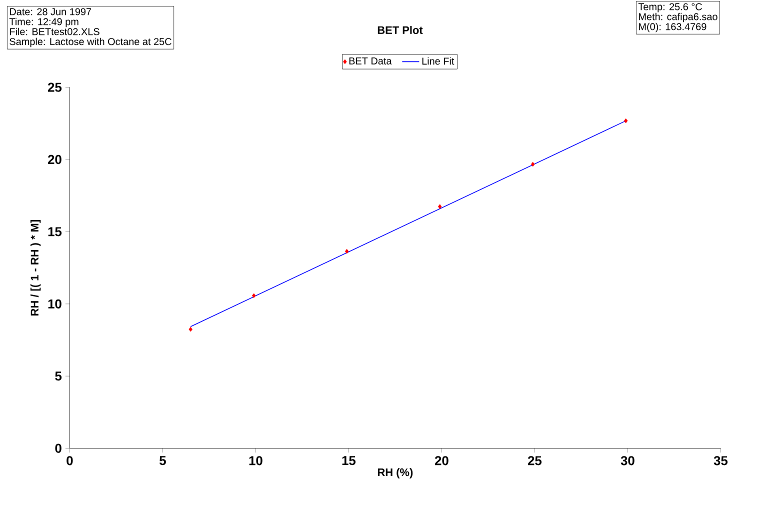 The image size is (765, 505). I want to click on y-axis-title: RH / [( 1 - RH ) * M], so click(35, 268).